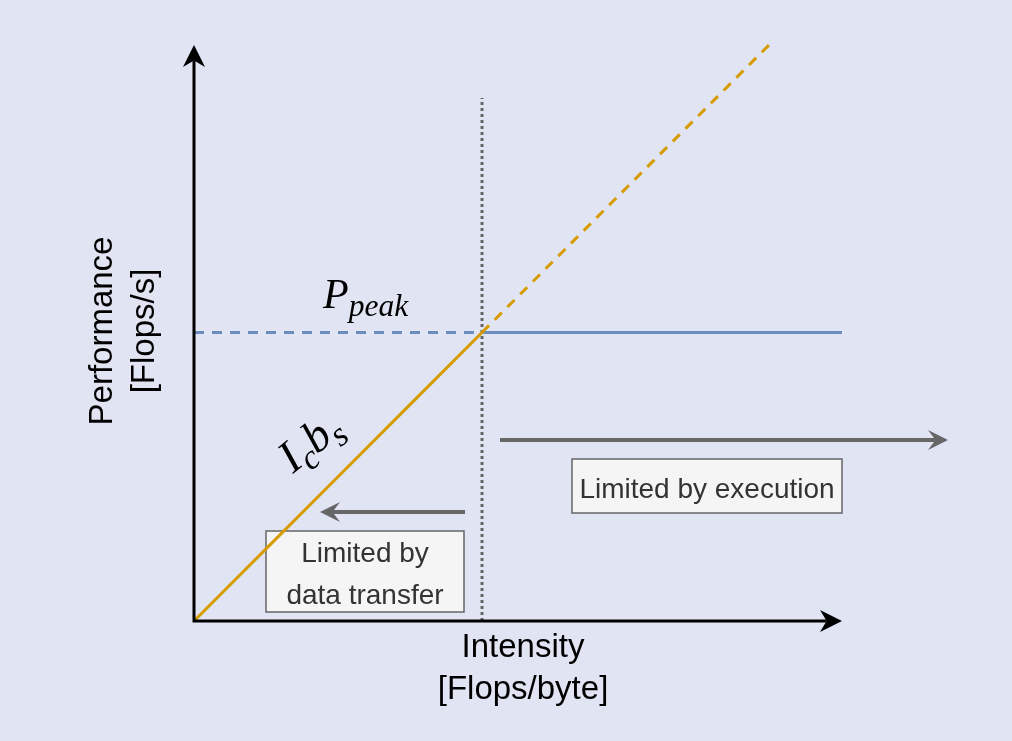 The image size is (1012, 741). What do you see at coordinates (523, 667) in the screenshot?
I see `x-axis-title: Intensity [Flops/byte]` at bounding box center [523, 667].